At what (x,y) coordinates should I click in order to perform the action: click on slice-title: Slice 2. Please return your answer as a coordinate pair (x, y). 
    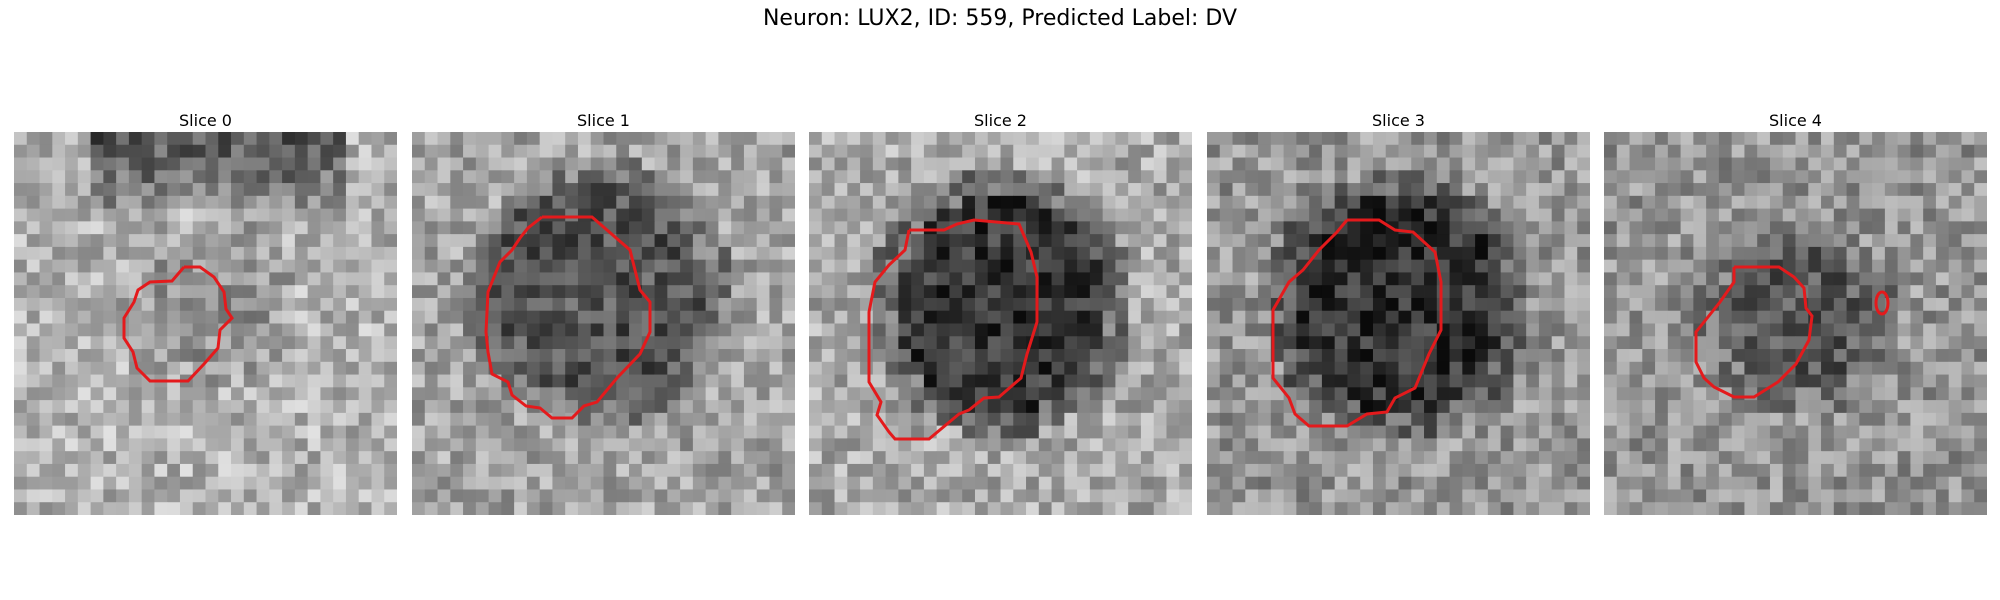
    Looking at the image, I should click on (1000, 120).